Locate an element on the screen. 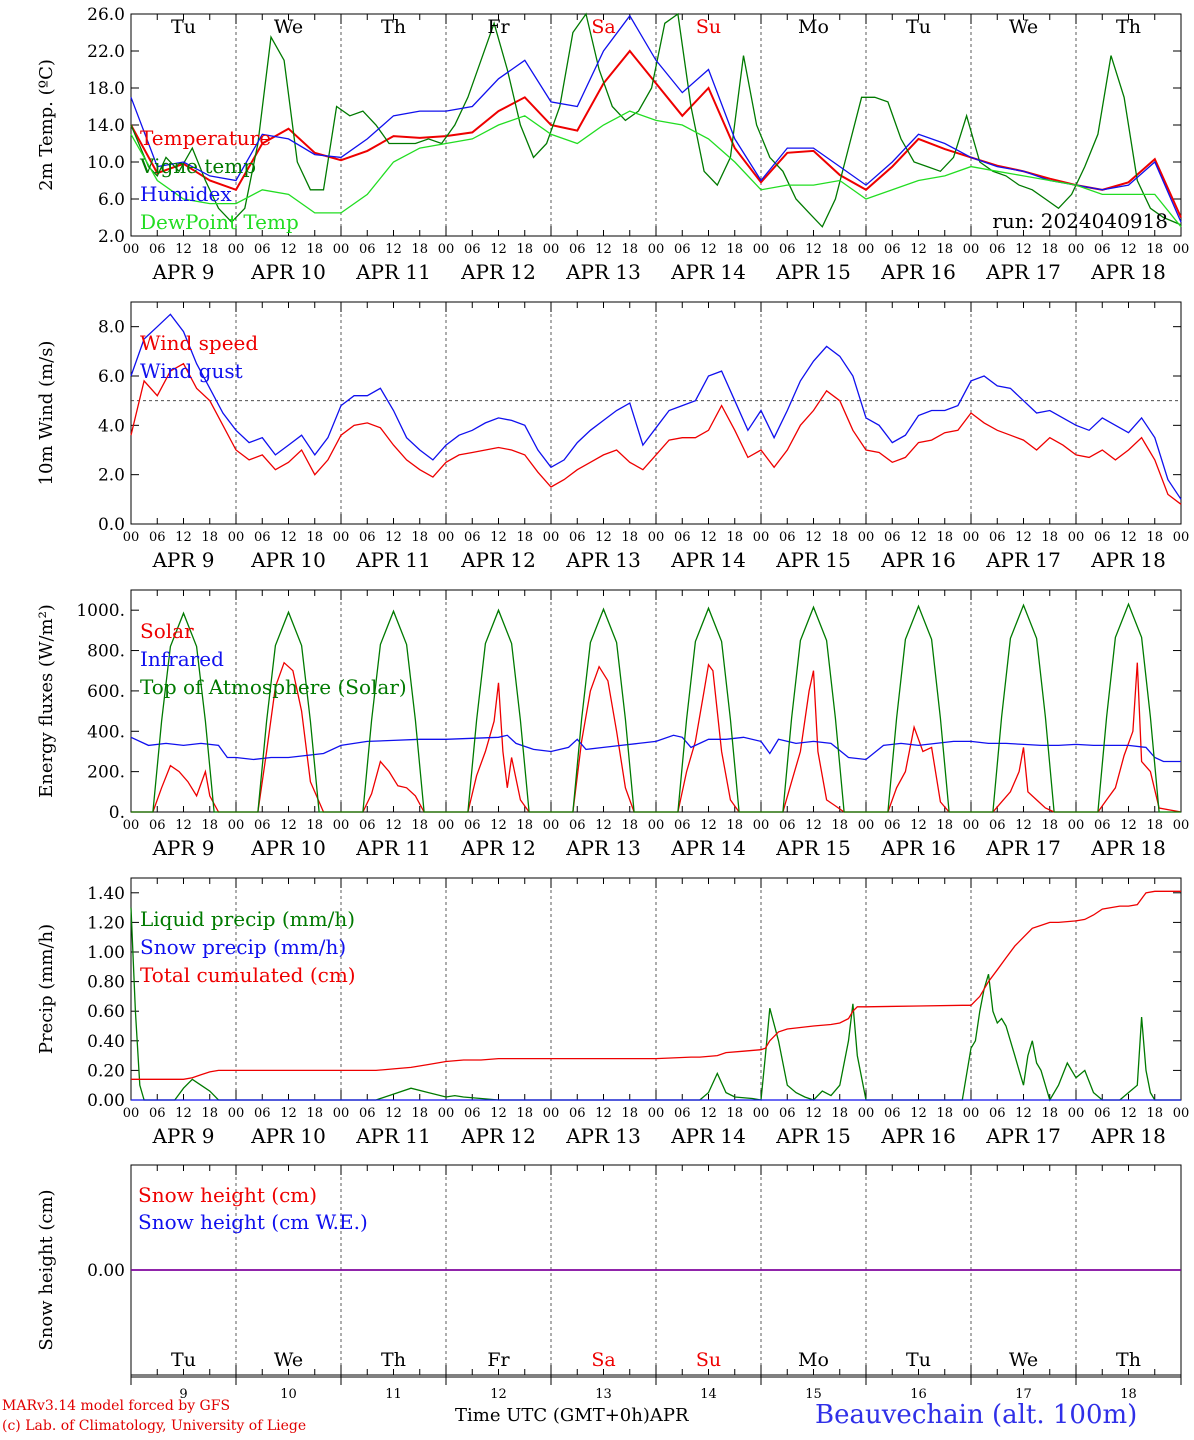 This screenshot has width=1194, height=1440. y-tick-label: 200. is located at coordinates (106, 773).